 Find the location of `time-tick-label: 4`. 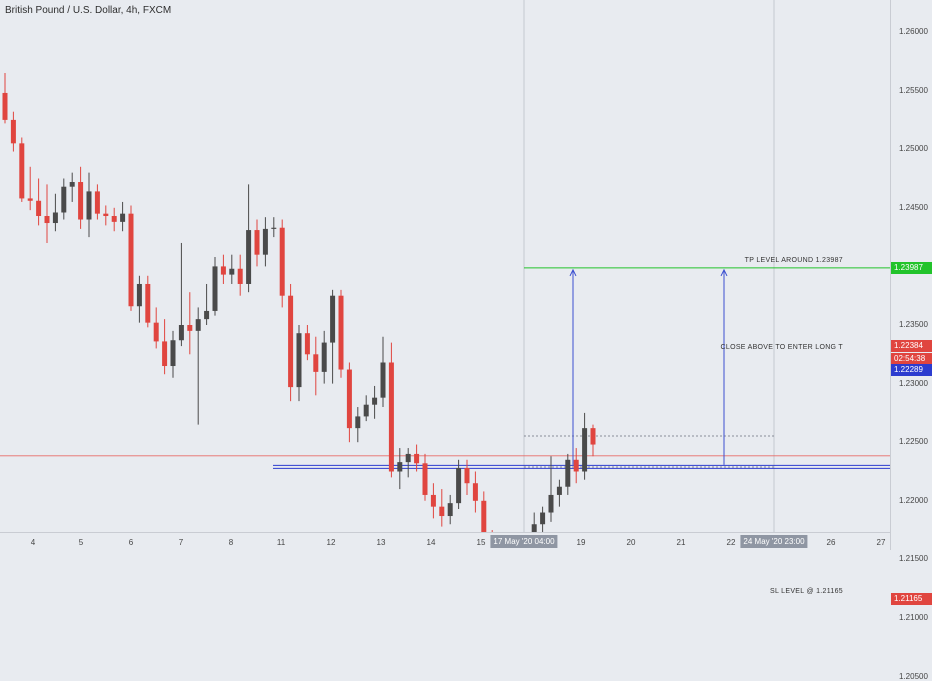

time-tick-label: 4 is located at coordinates (33, 542).